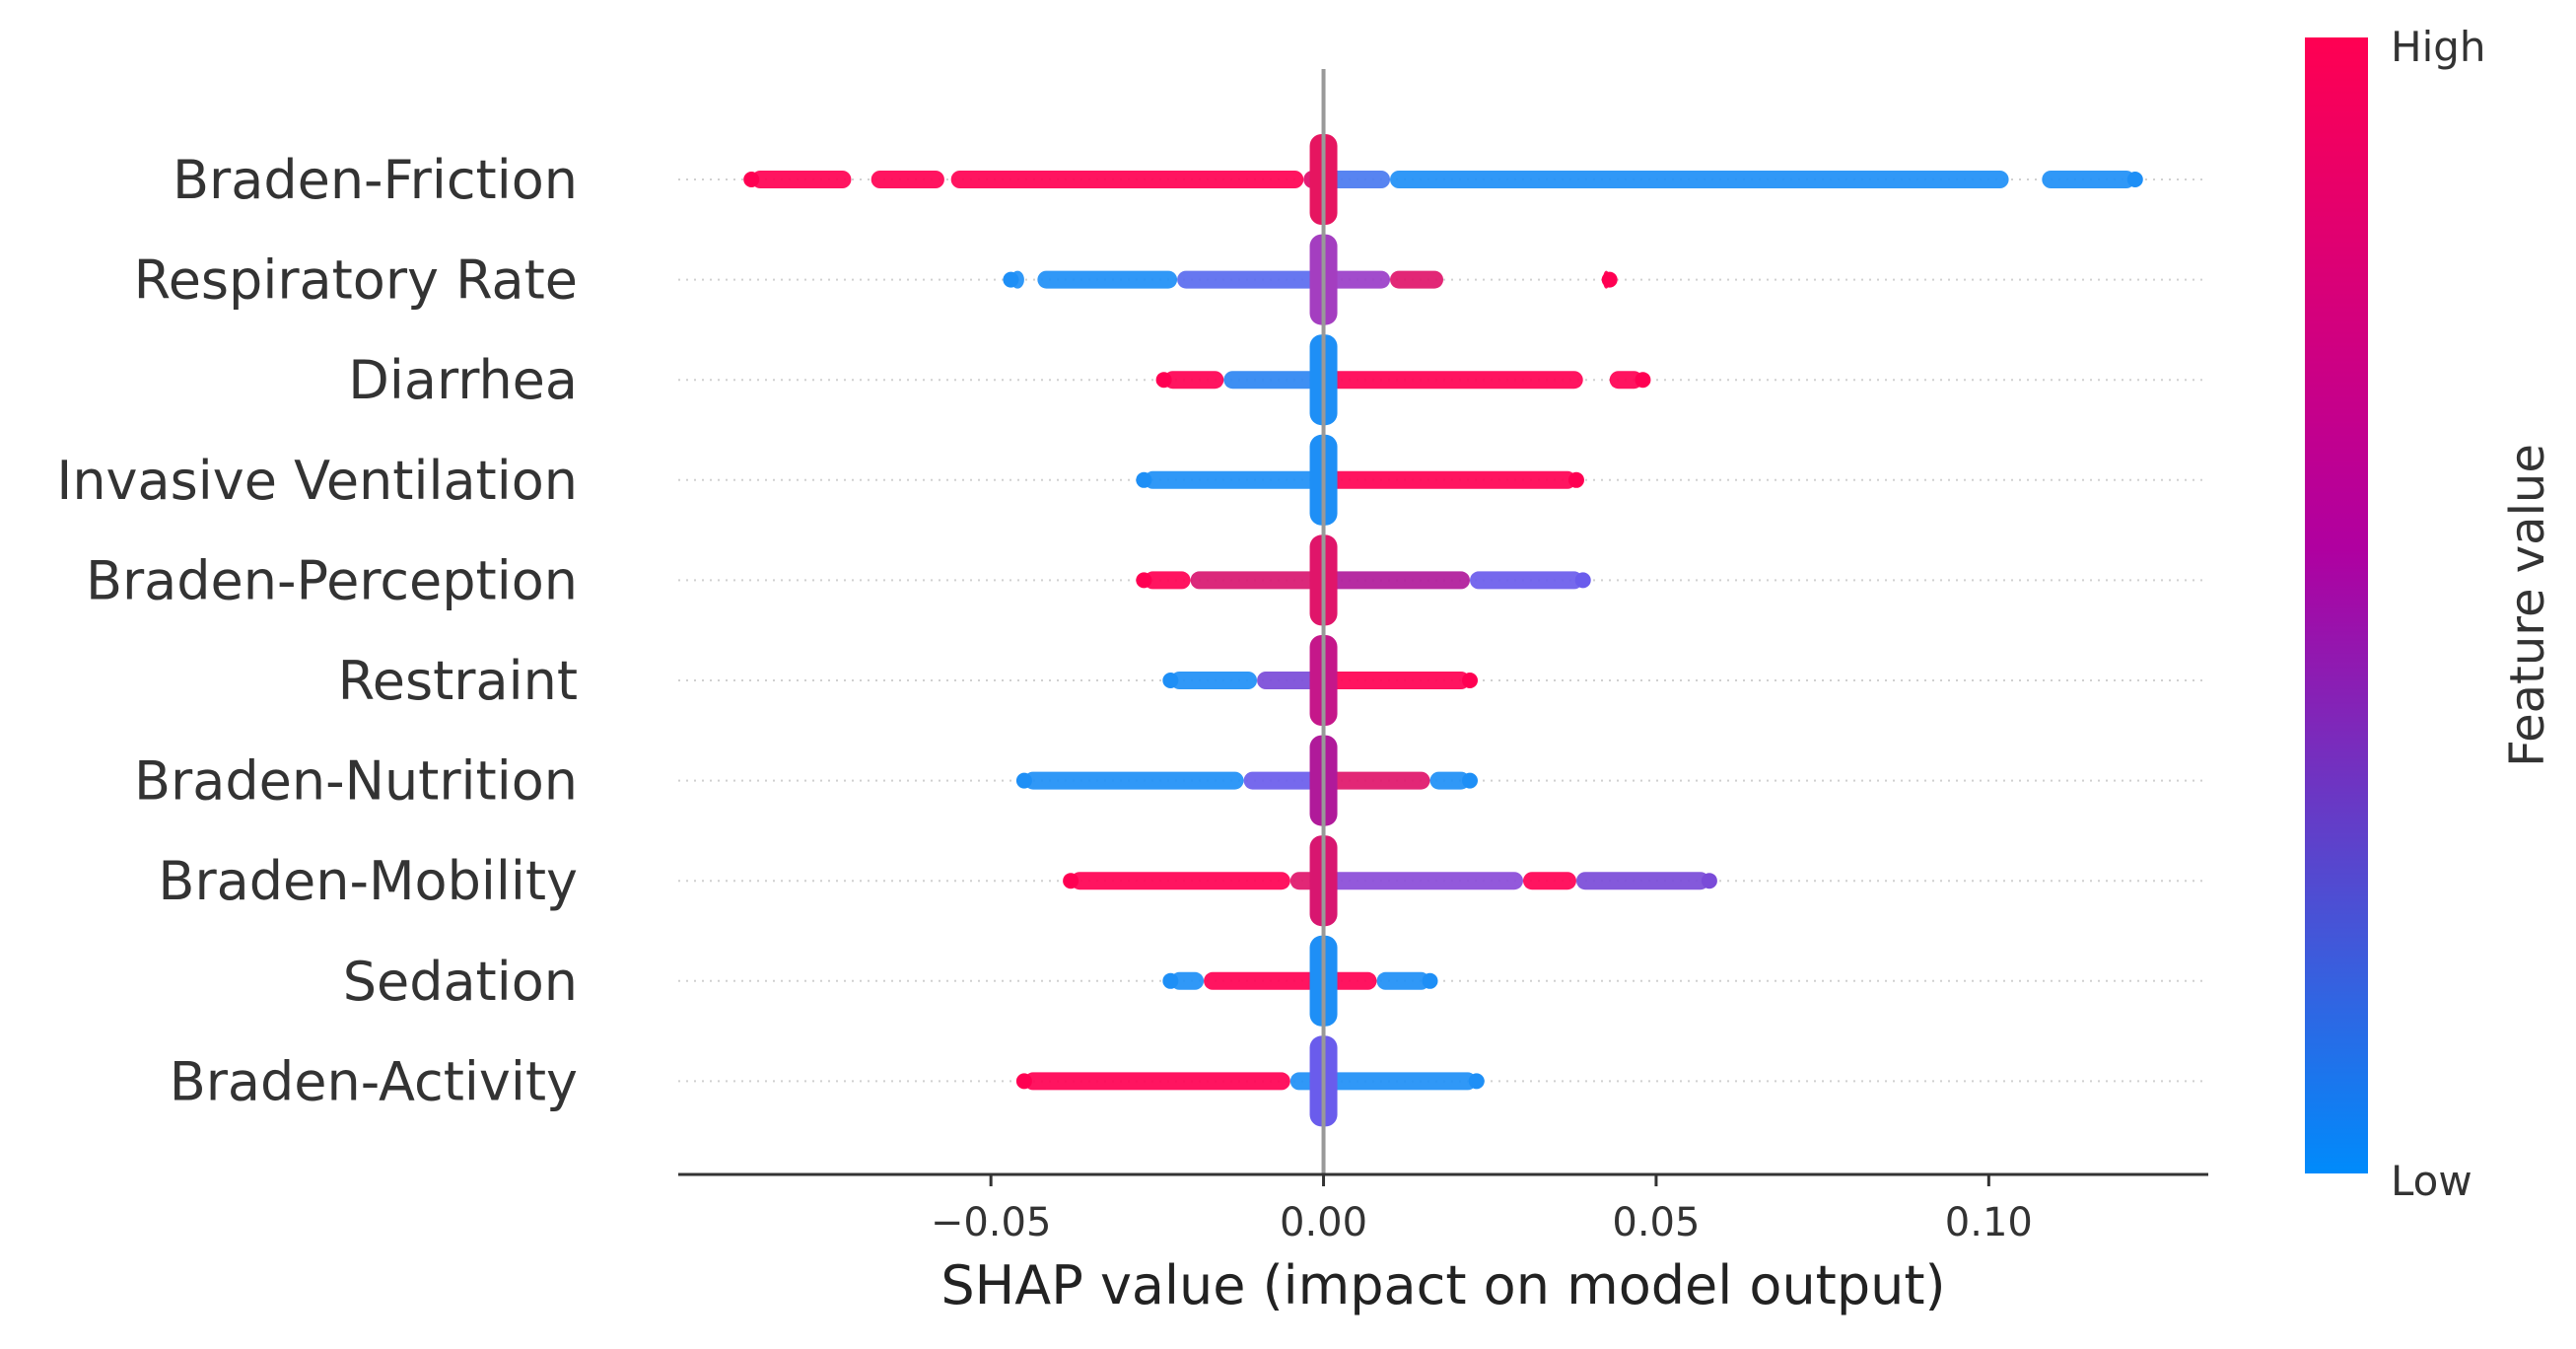 The image size is (2576, 1349). I want to click on max-point-diarrhea, so click(1643, 380).